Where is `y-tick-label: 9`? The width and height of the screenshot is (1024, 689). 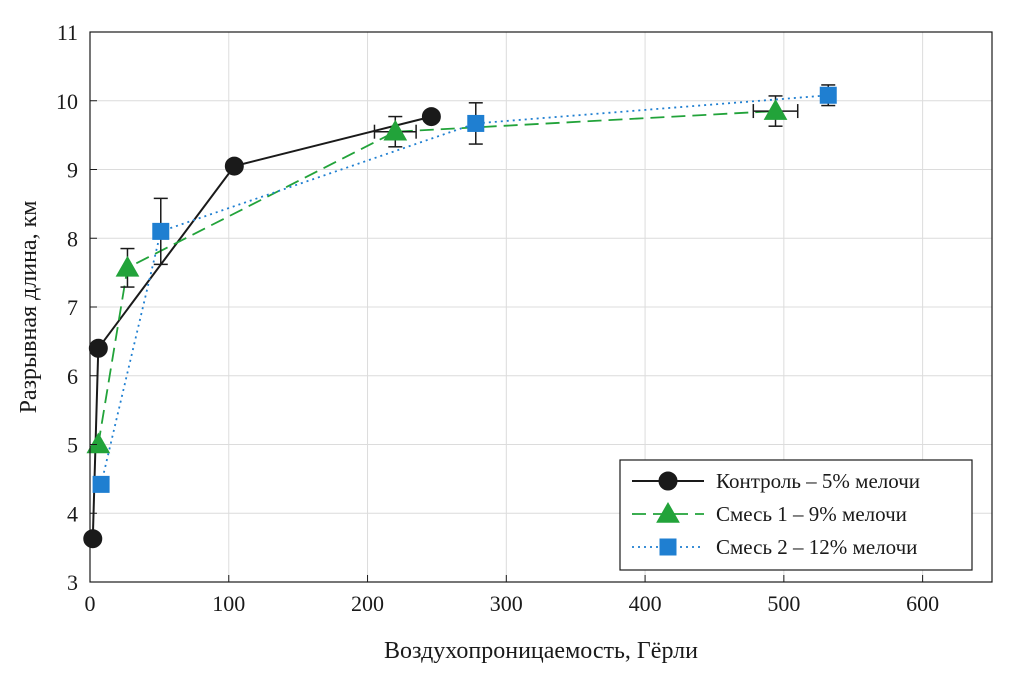
y-tick-label: 9 is located at coordinates (72, 170).